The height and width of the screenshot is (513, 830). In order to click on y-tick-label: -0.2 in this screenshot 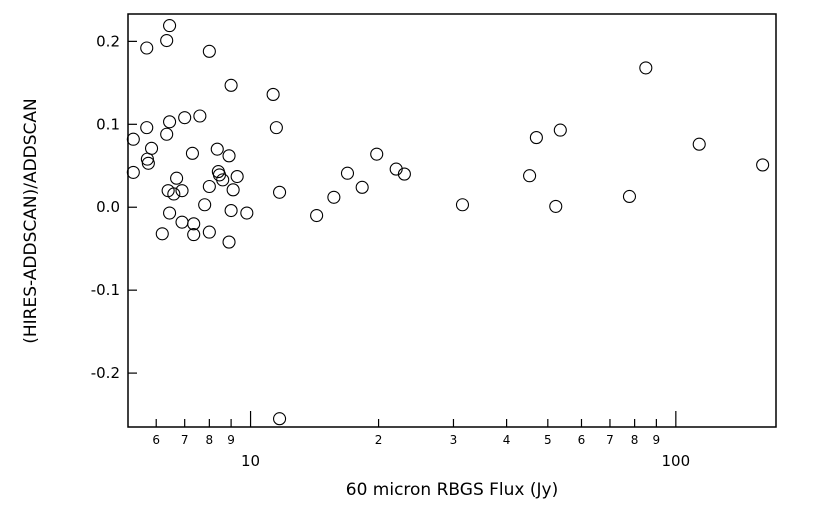, I will do `click(105, 373)`.